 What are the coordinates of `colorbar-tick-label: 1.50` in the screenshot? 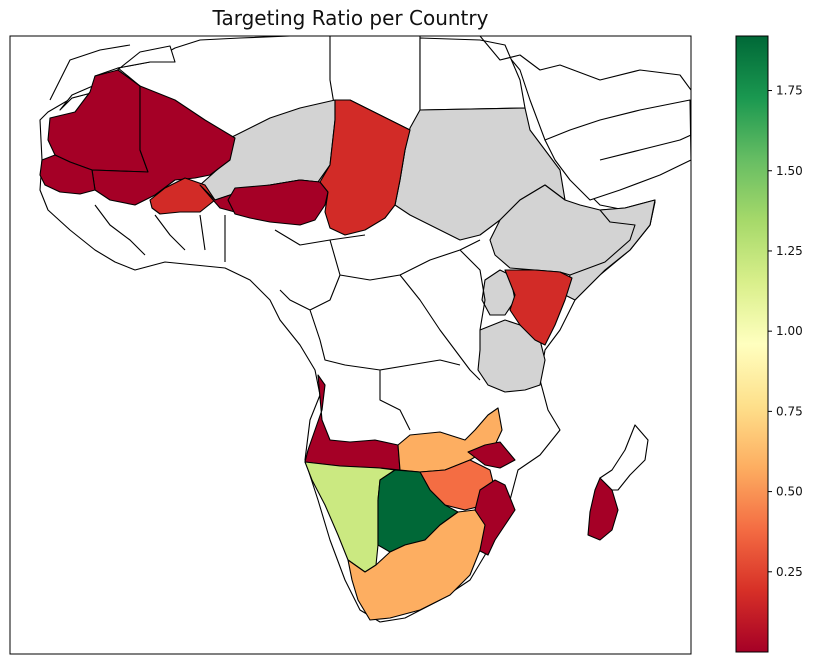 It's located at (789, 171).